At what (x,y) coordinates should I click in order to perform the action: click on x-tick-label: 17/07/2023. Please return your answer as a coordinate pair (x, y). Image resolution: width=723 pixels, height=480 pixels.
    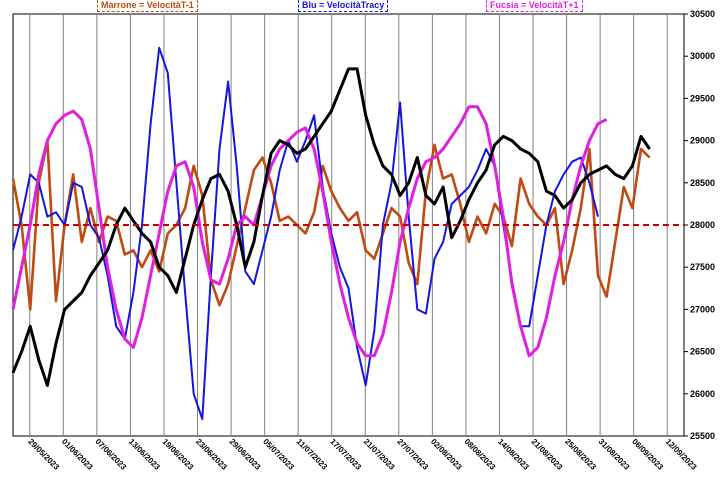
    Looking at the image, I should click on (345, 454).